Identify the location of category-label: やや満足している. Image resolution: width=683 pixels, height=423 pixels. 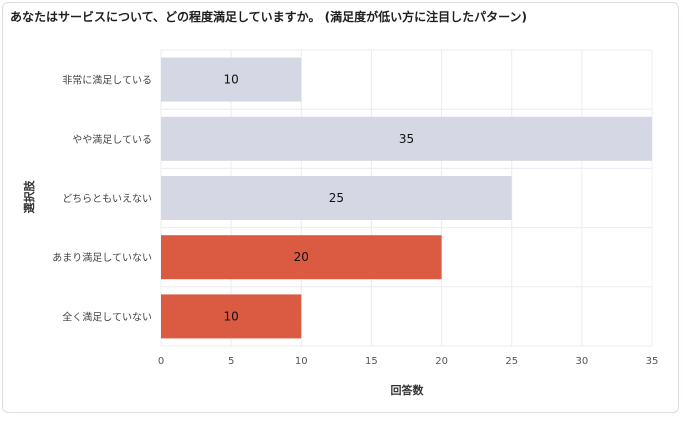
(112, 140).